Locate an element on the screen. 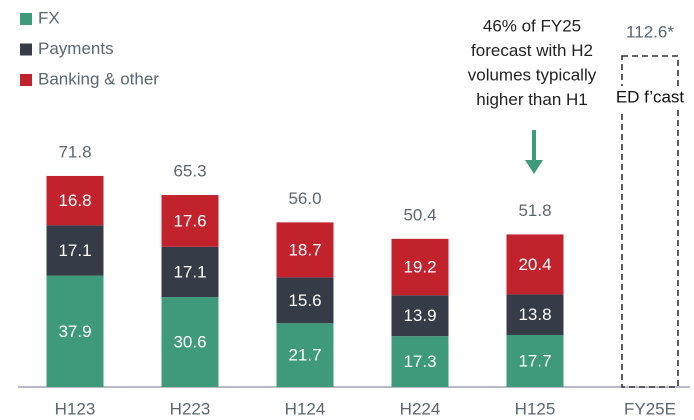 The image size is (694, 420). segment-label: 13.8 is located at coordinates (534, 314).